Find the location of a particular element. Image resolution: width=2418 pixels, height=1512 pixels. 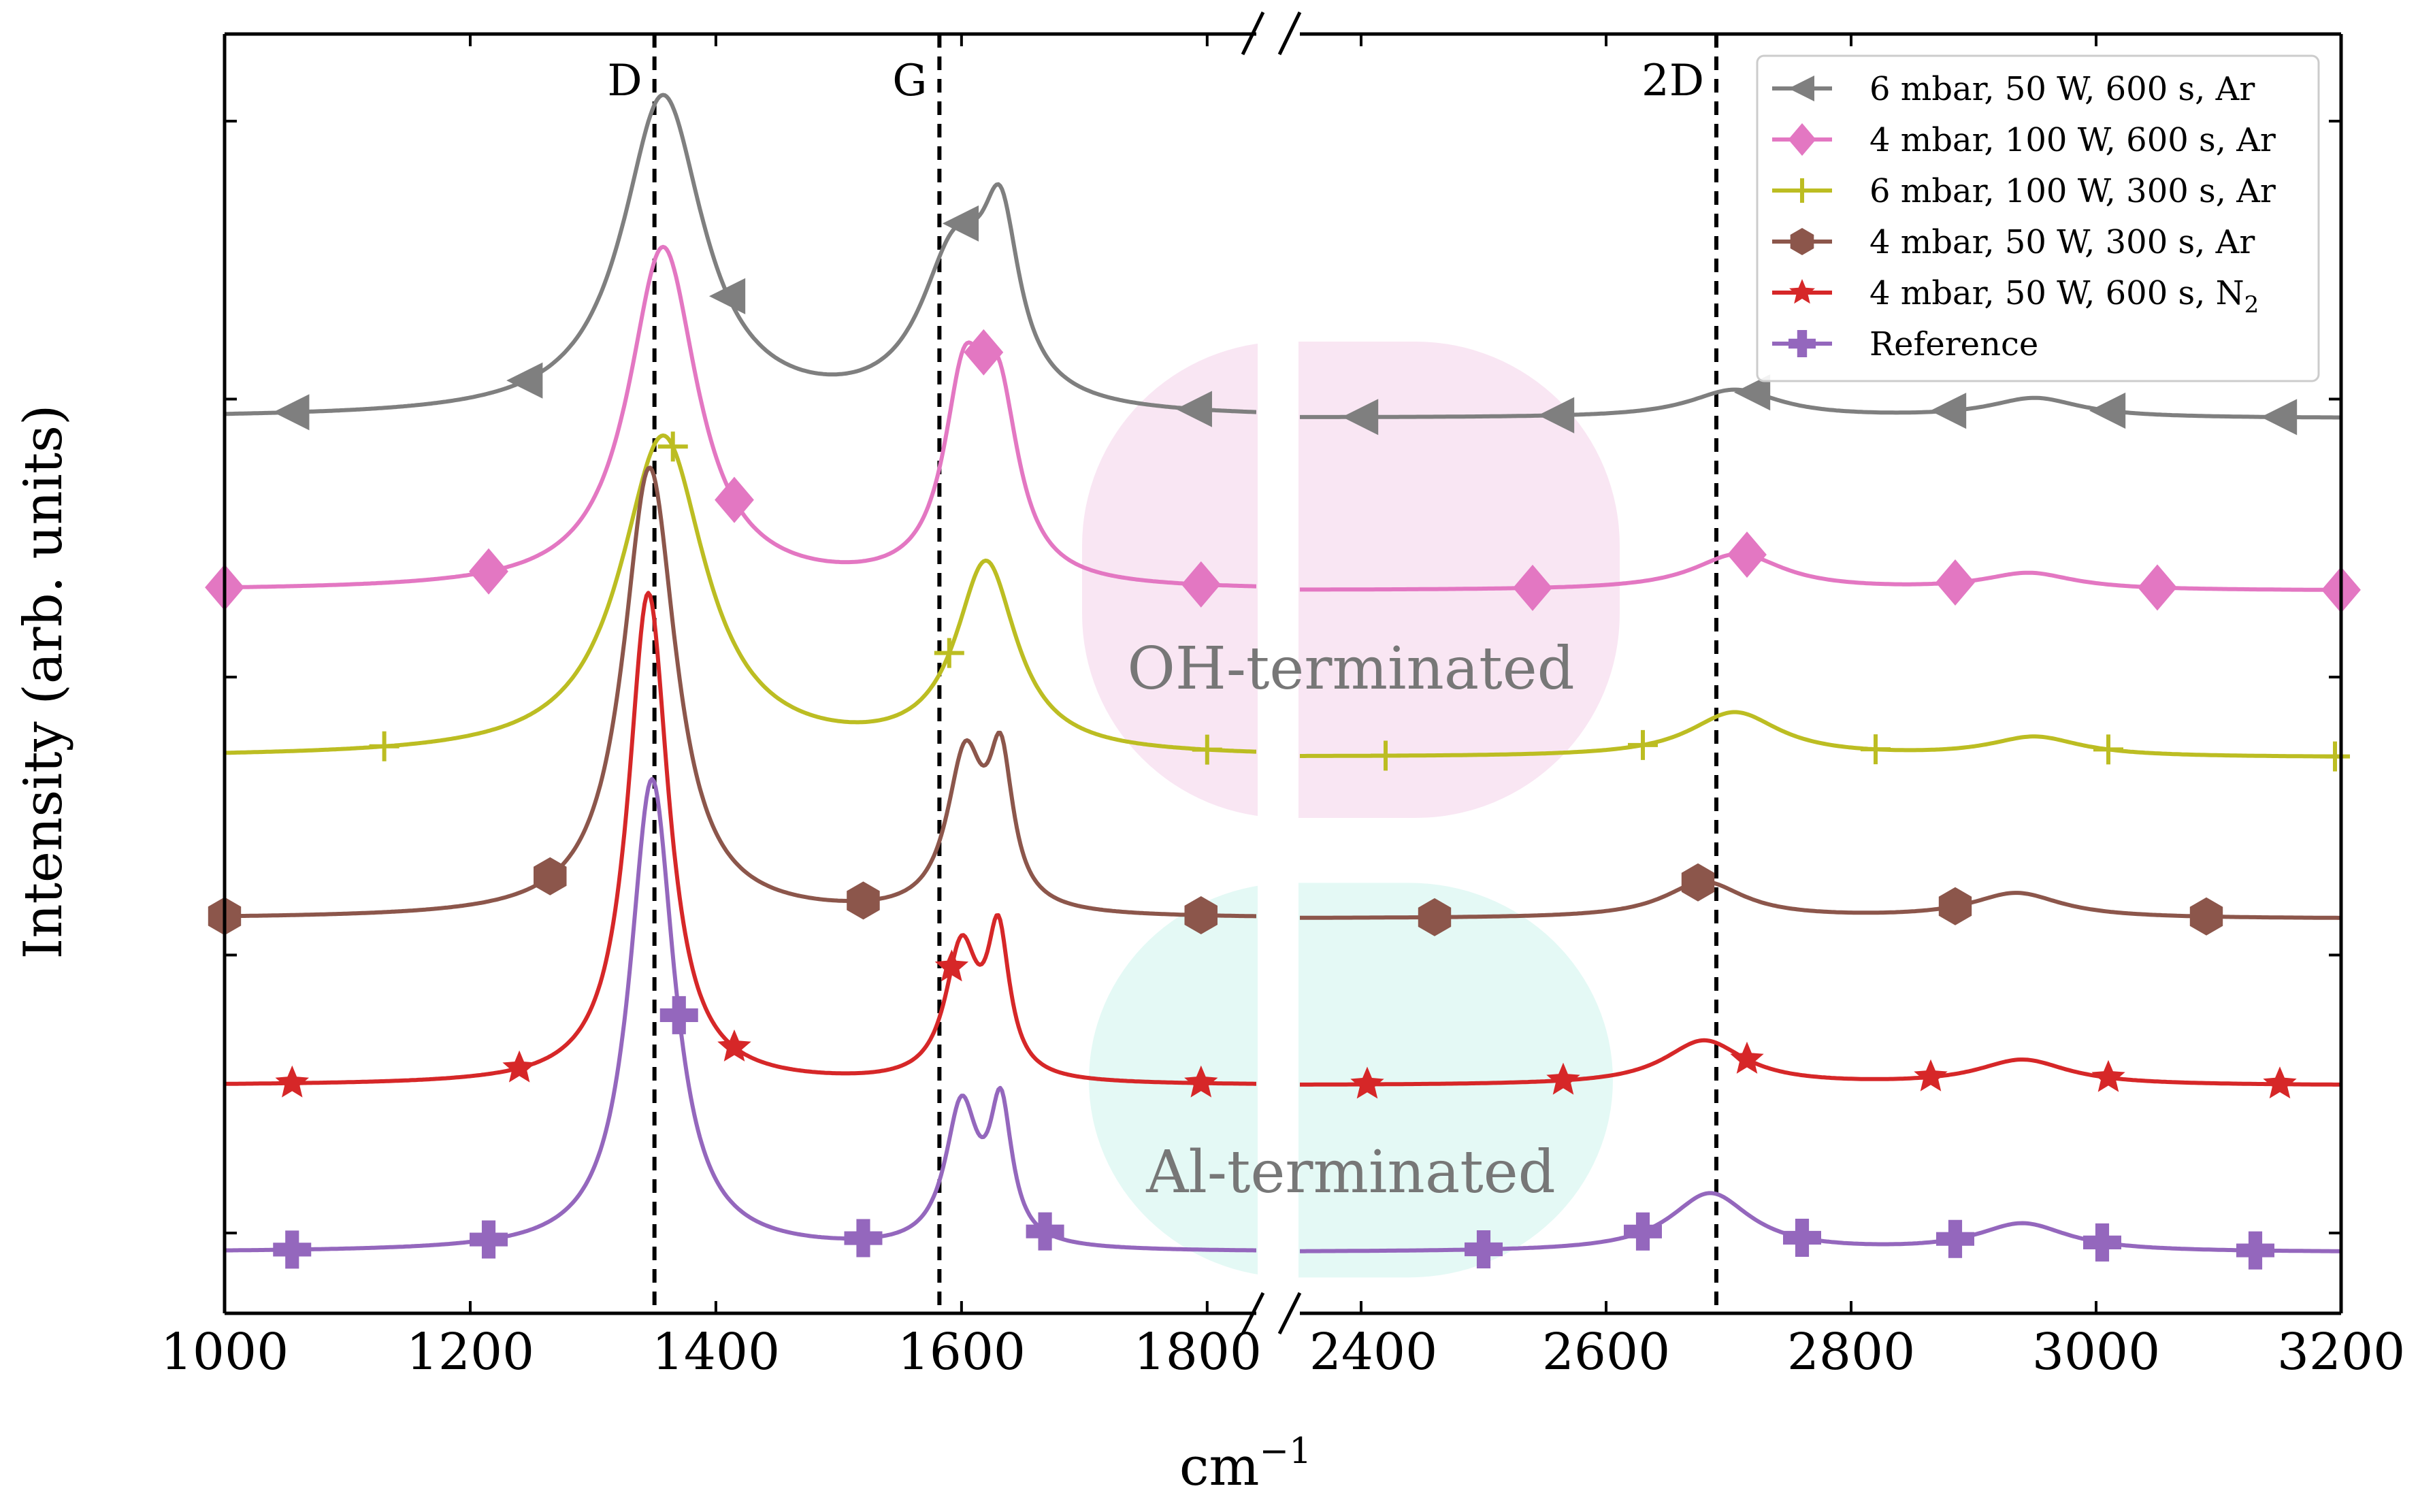

series-4-line-right is located at coordinates (1820, 899).